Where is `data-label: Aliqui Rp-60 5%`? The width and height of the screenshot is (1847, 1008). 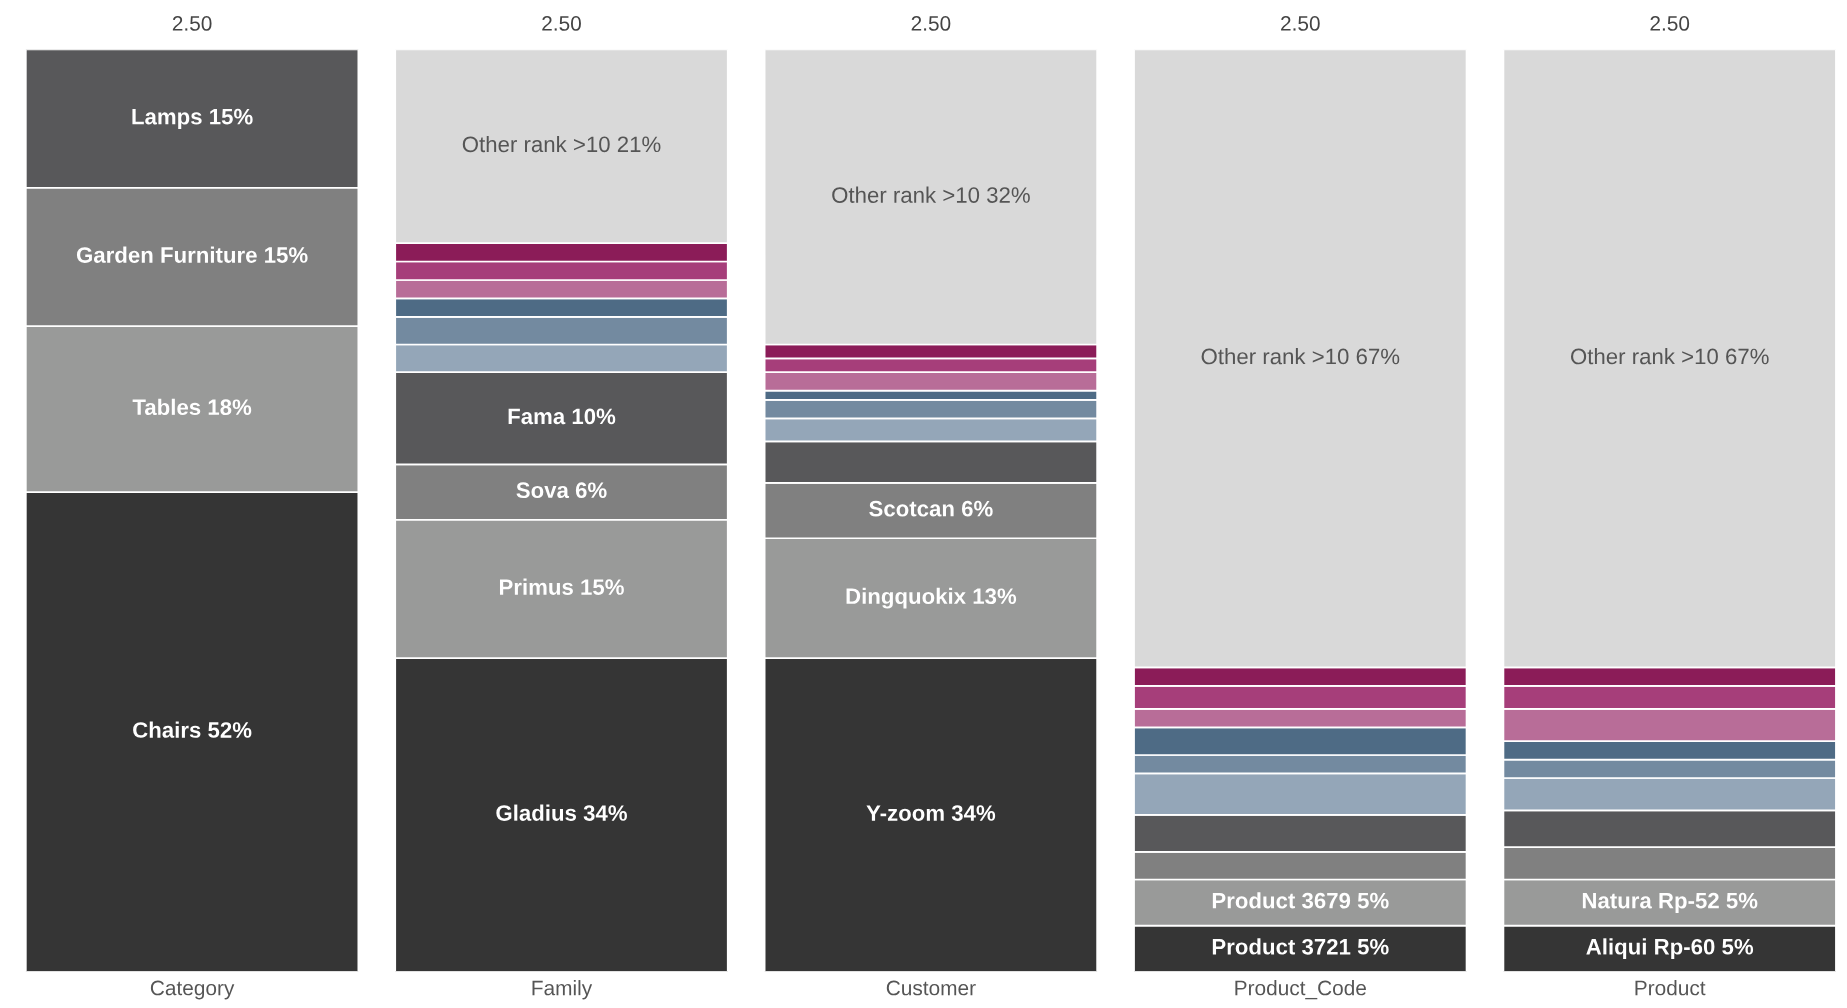
data-label: Aliqui Rp-60 5% is located at coordinates (1670, 949).